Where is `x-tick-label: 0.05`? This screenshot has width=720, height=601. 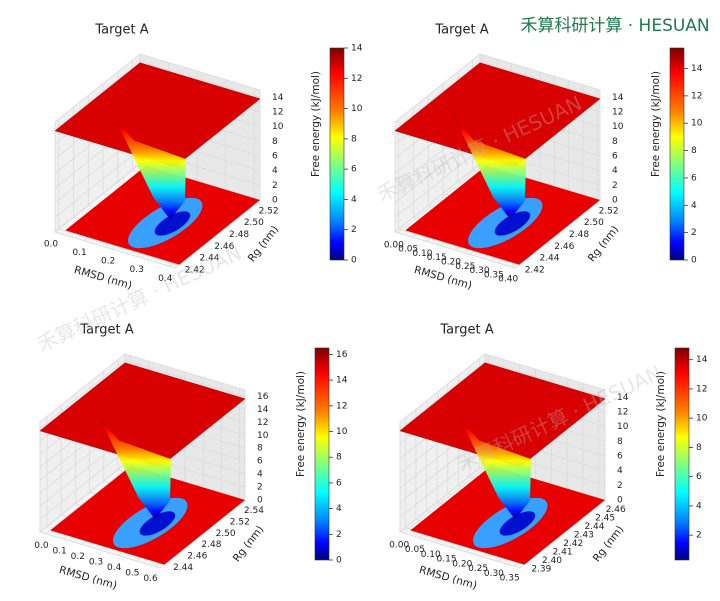
x-tick-label: 0.05 is located at coordinates (408, 250).